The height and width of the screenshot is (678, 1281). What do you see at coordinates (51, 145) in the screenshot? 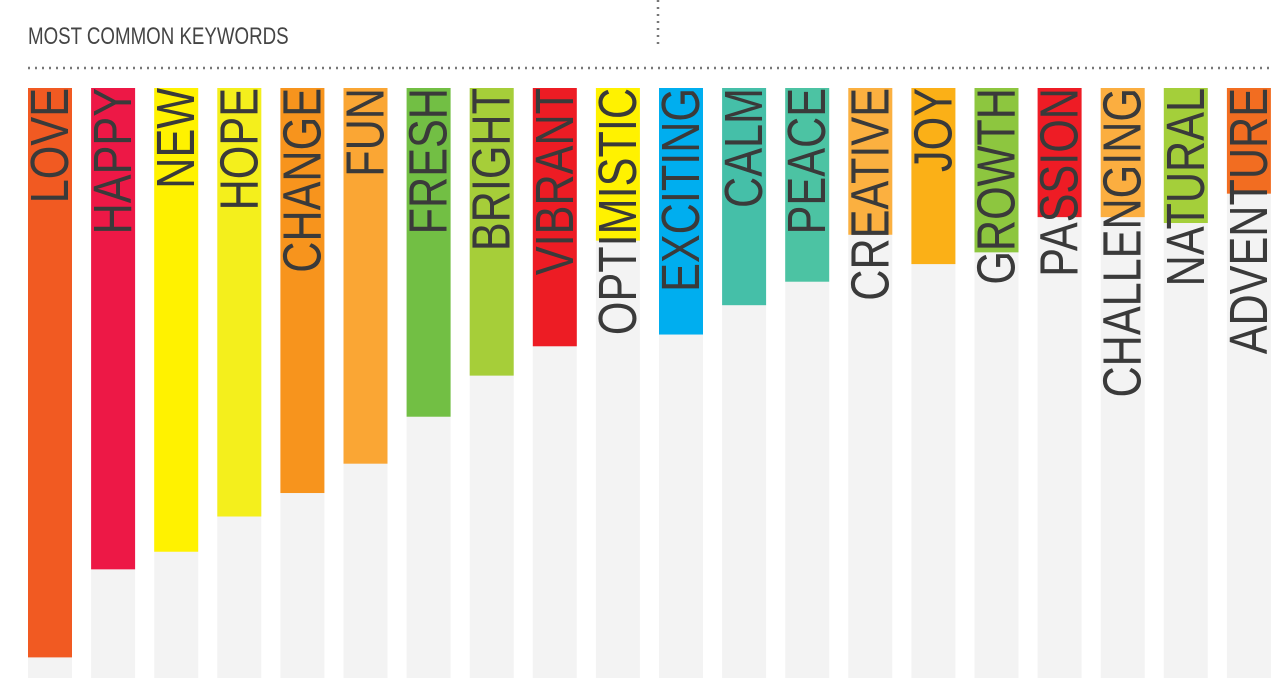
I see `bar-label: LOVE` at bounding box center [51, 145].